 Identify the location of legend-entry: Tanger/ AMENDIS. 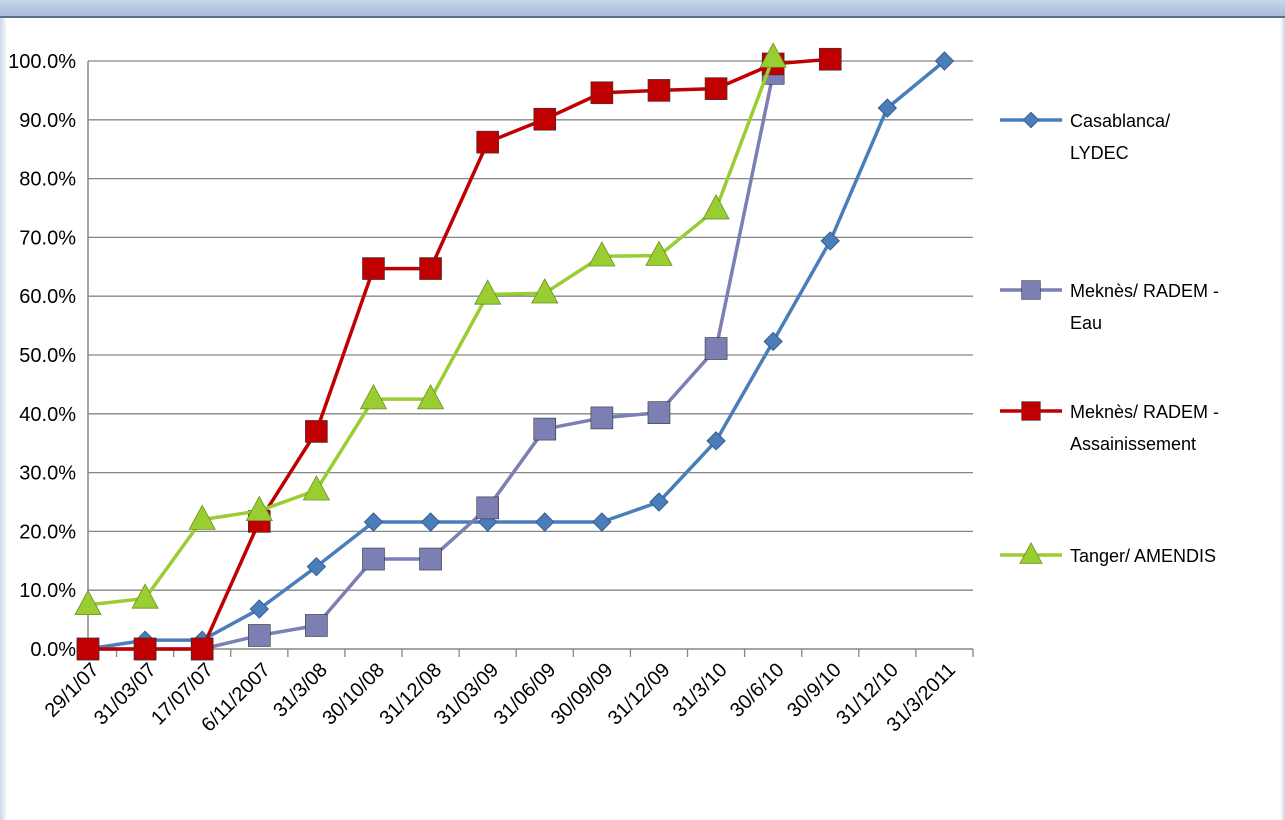
(1108, 554).